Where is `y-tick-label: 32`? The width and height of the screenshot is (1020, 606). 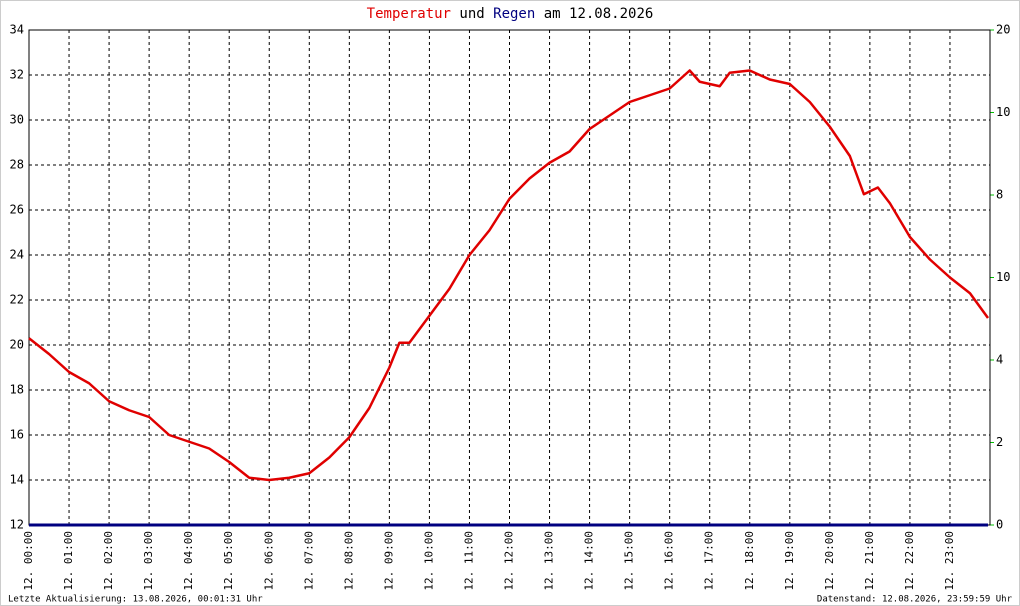
y-tick-label: 32 is located at coordinates (17, 75).